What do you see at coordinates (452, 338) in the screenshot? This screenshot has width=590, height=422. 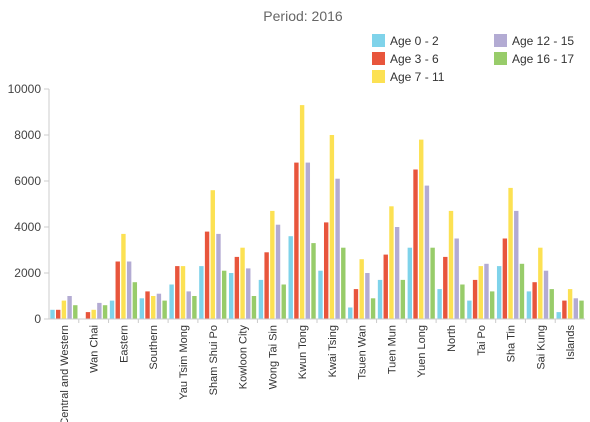 I see `x-tick-label: North` at bounding box center [452, 338].